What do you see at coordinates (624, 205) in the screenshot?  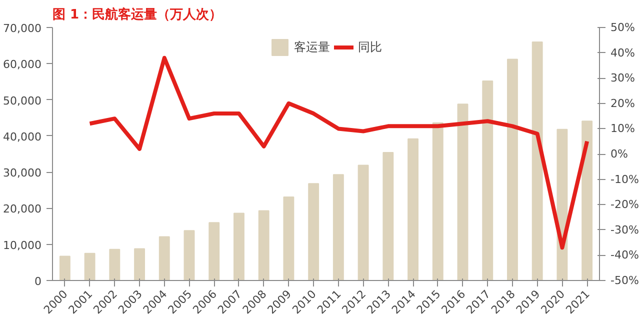 I see `y2-tick-label: -20%` at bounding box center [624, 205].